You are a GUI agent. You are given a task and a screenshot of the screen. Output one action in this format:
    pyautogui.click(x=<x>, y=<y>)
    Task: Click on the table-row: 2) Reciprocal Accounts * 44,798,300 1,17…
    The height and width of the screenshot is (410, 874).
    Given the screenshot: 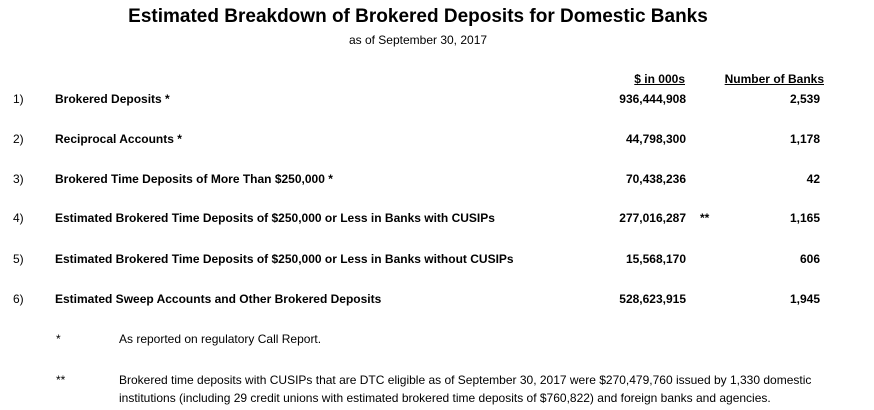 What is the action you would take?
    pyautogui.click(x=437, y=139)
    